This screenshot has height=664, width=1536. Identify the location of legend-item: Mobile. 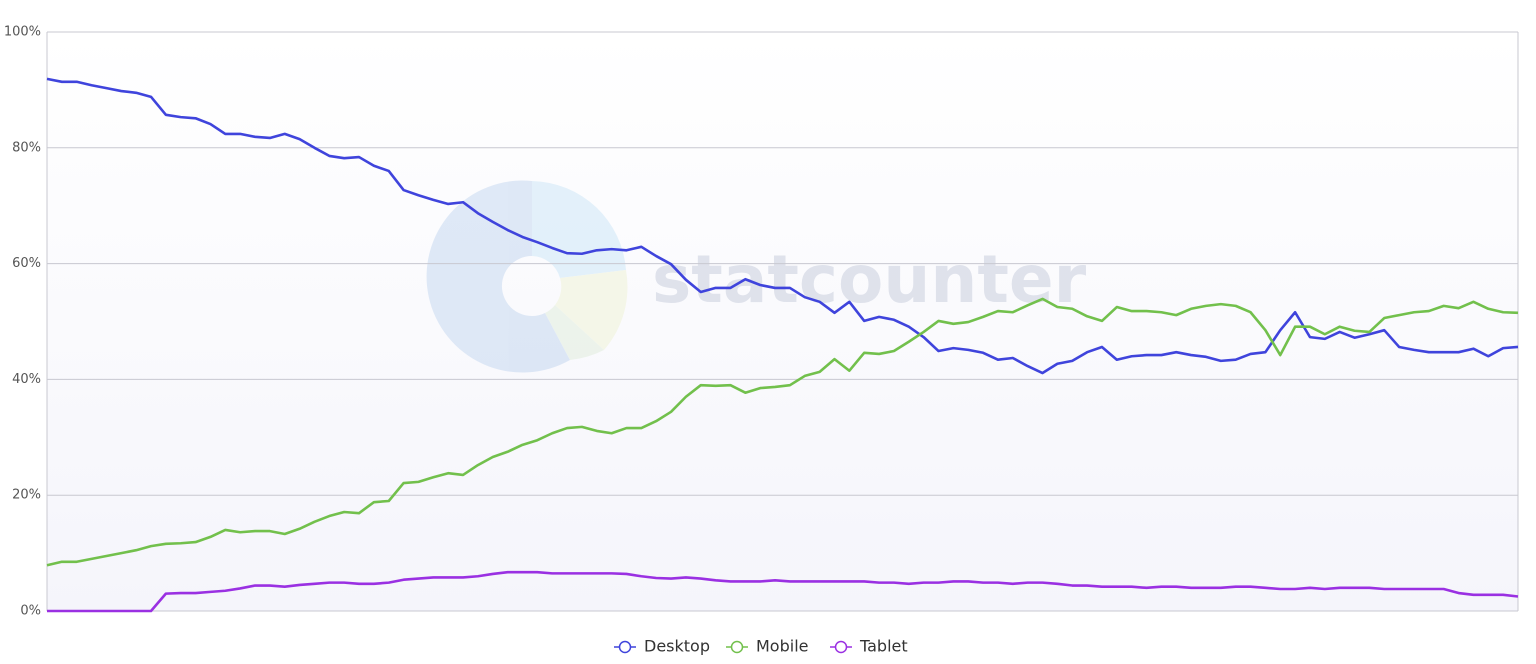
(767, 646).